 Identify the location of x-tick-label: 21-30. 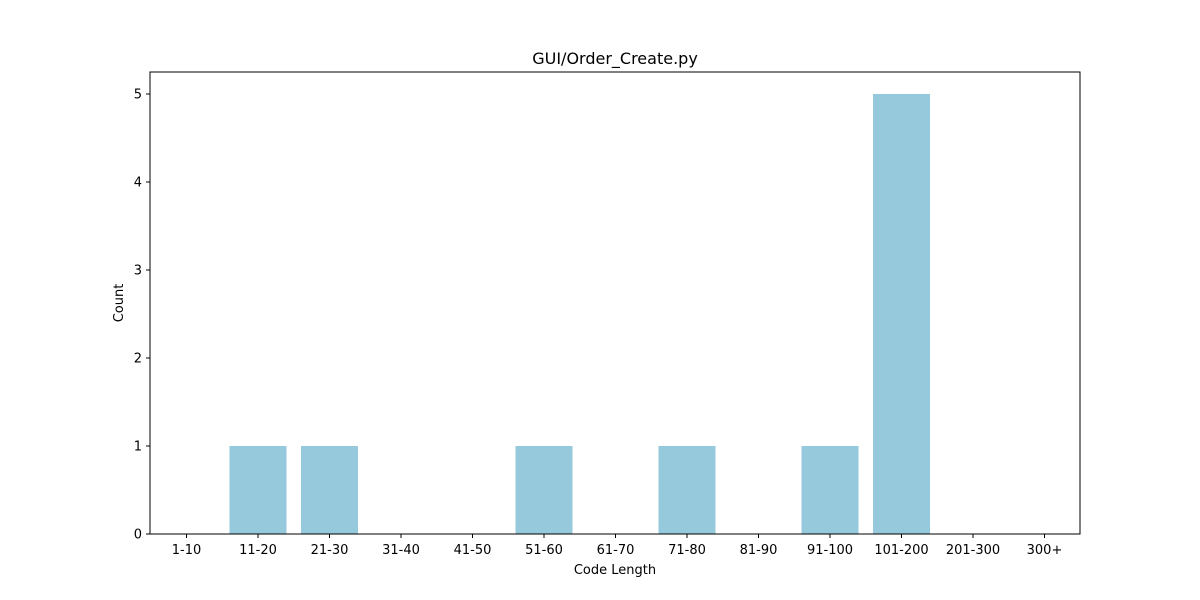
(330, 550).